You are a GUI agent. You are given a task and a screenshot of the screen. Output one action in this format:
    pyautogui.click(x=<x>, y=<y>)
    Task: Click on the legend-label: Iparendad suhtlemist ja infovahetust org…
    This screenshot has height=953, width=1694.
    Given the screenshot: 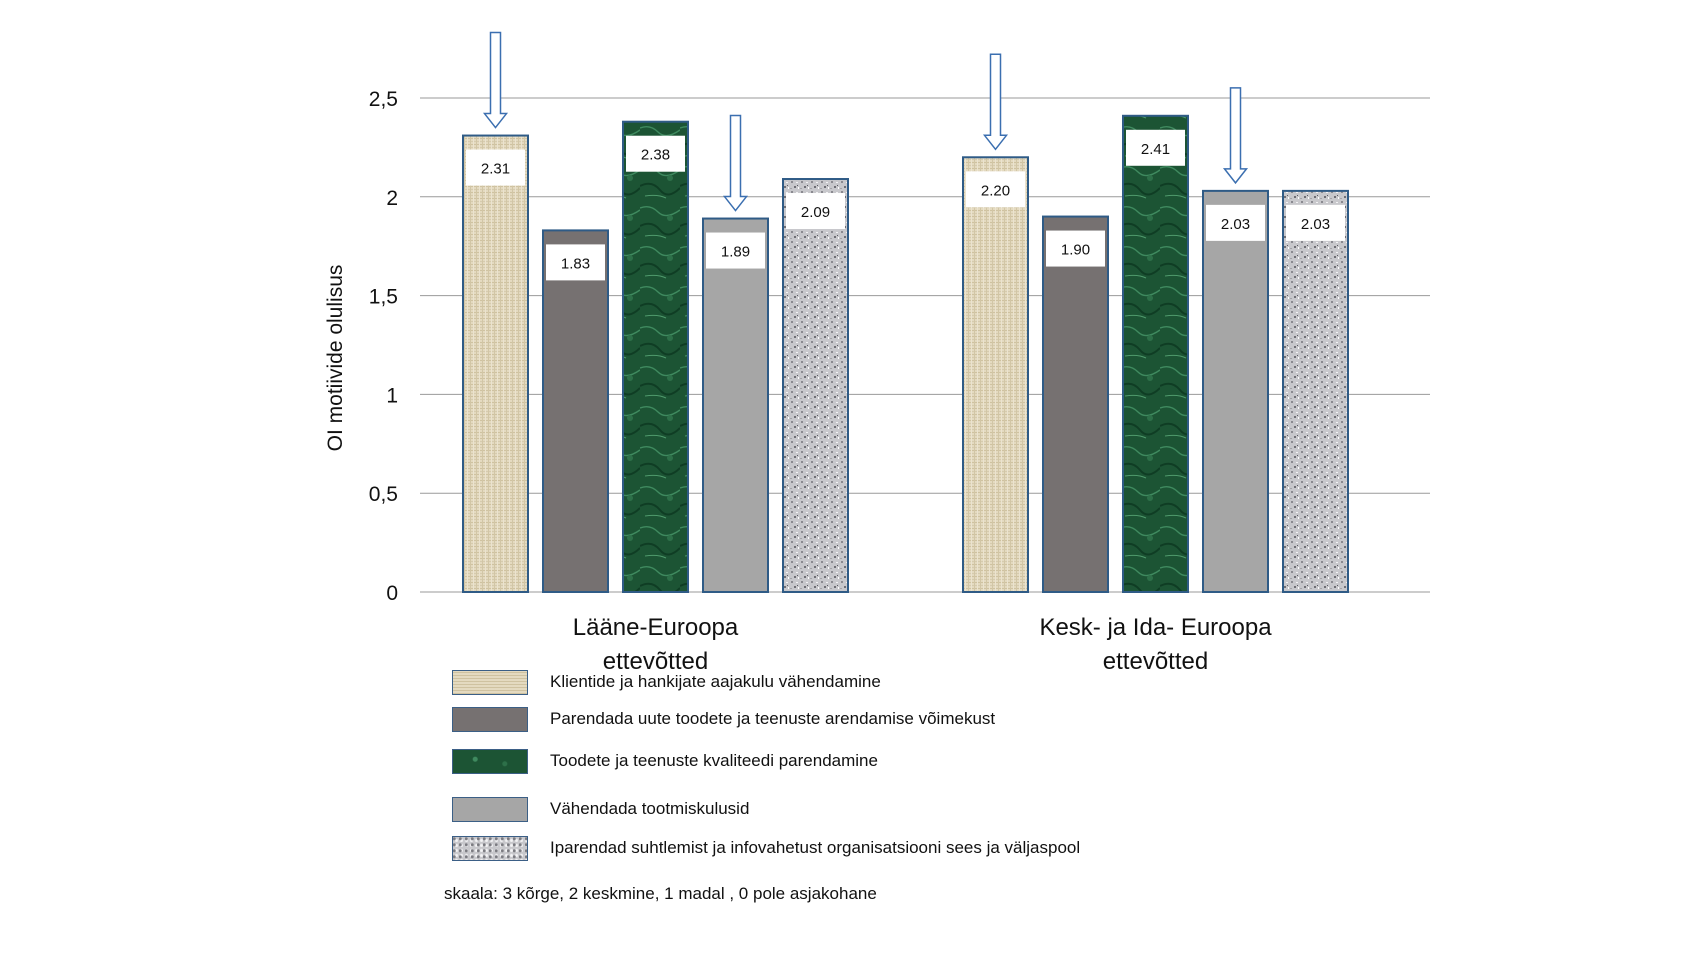 What is the action you would take?
    pyautogui.click(x=815, y=847)
    